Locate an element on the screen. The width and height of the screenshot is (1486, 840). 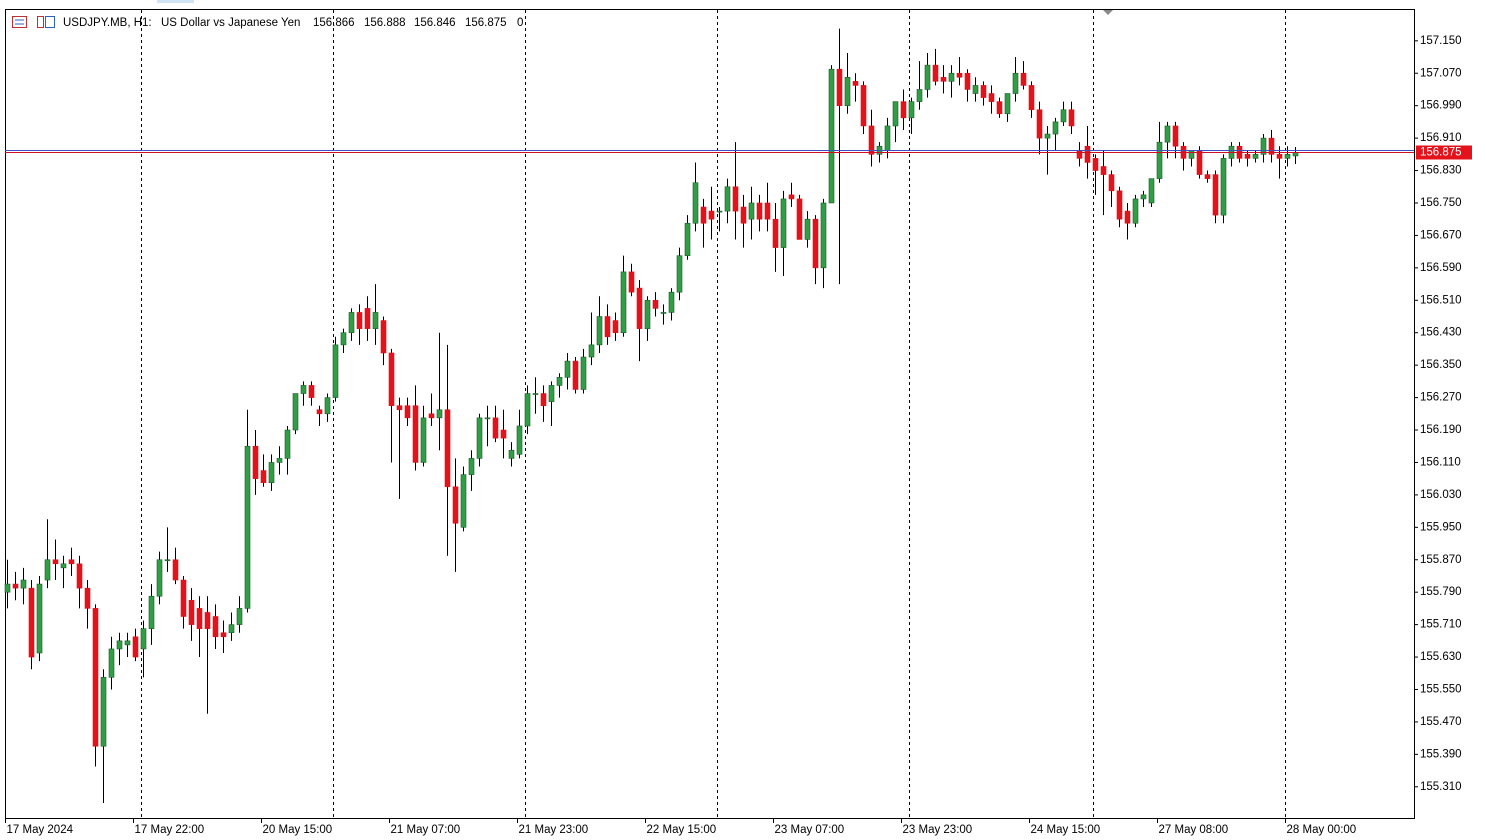
price-tag is located at coordinates (1444, 152).